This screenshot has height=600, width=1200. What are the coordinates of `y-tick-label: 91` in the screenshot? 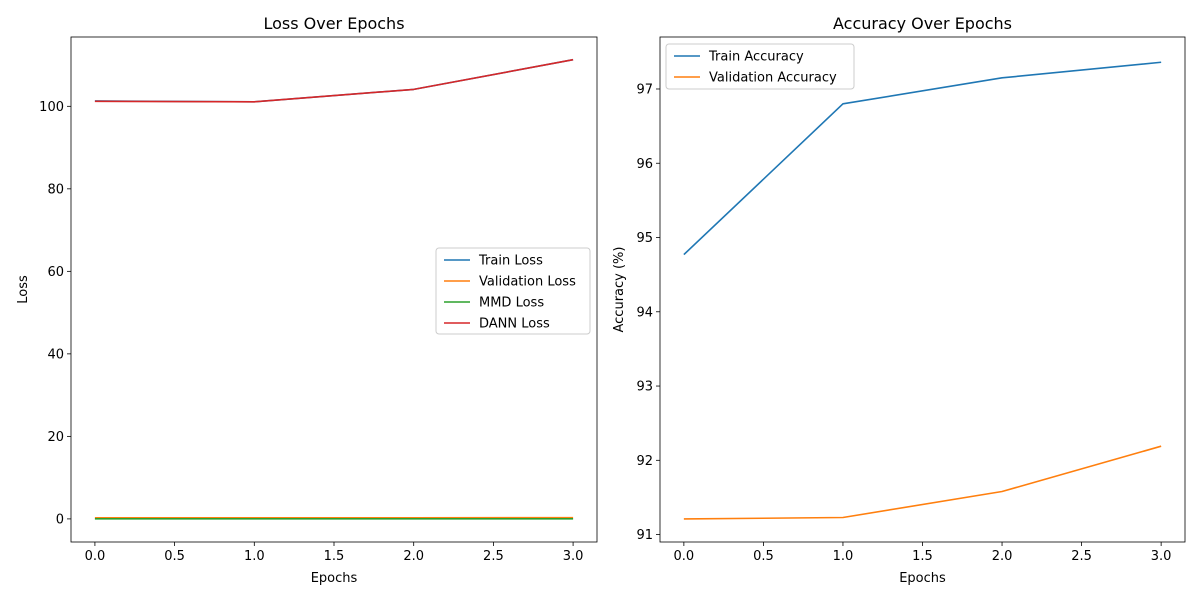 It's located at (644, 535).